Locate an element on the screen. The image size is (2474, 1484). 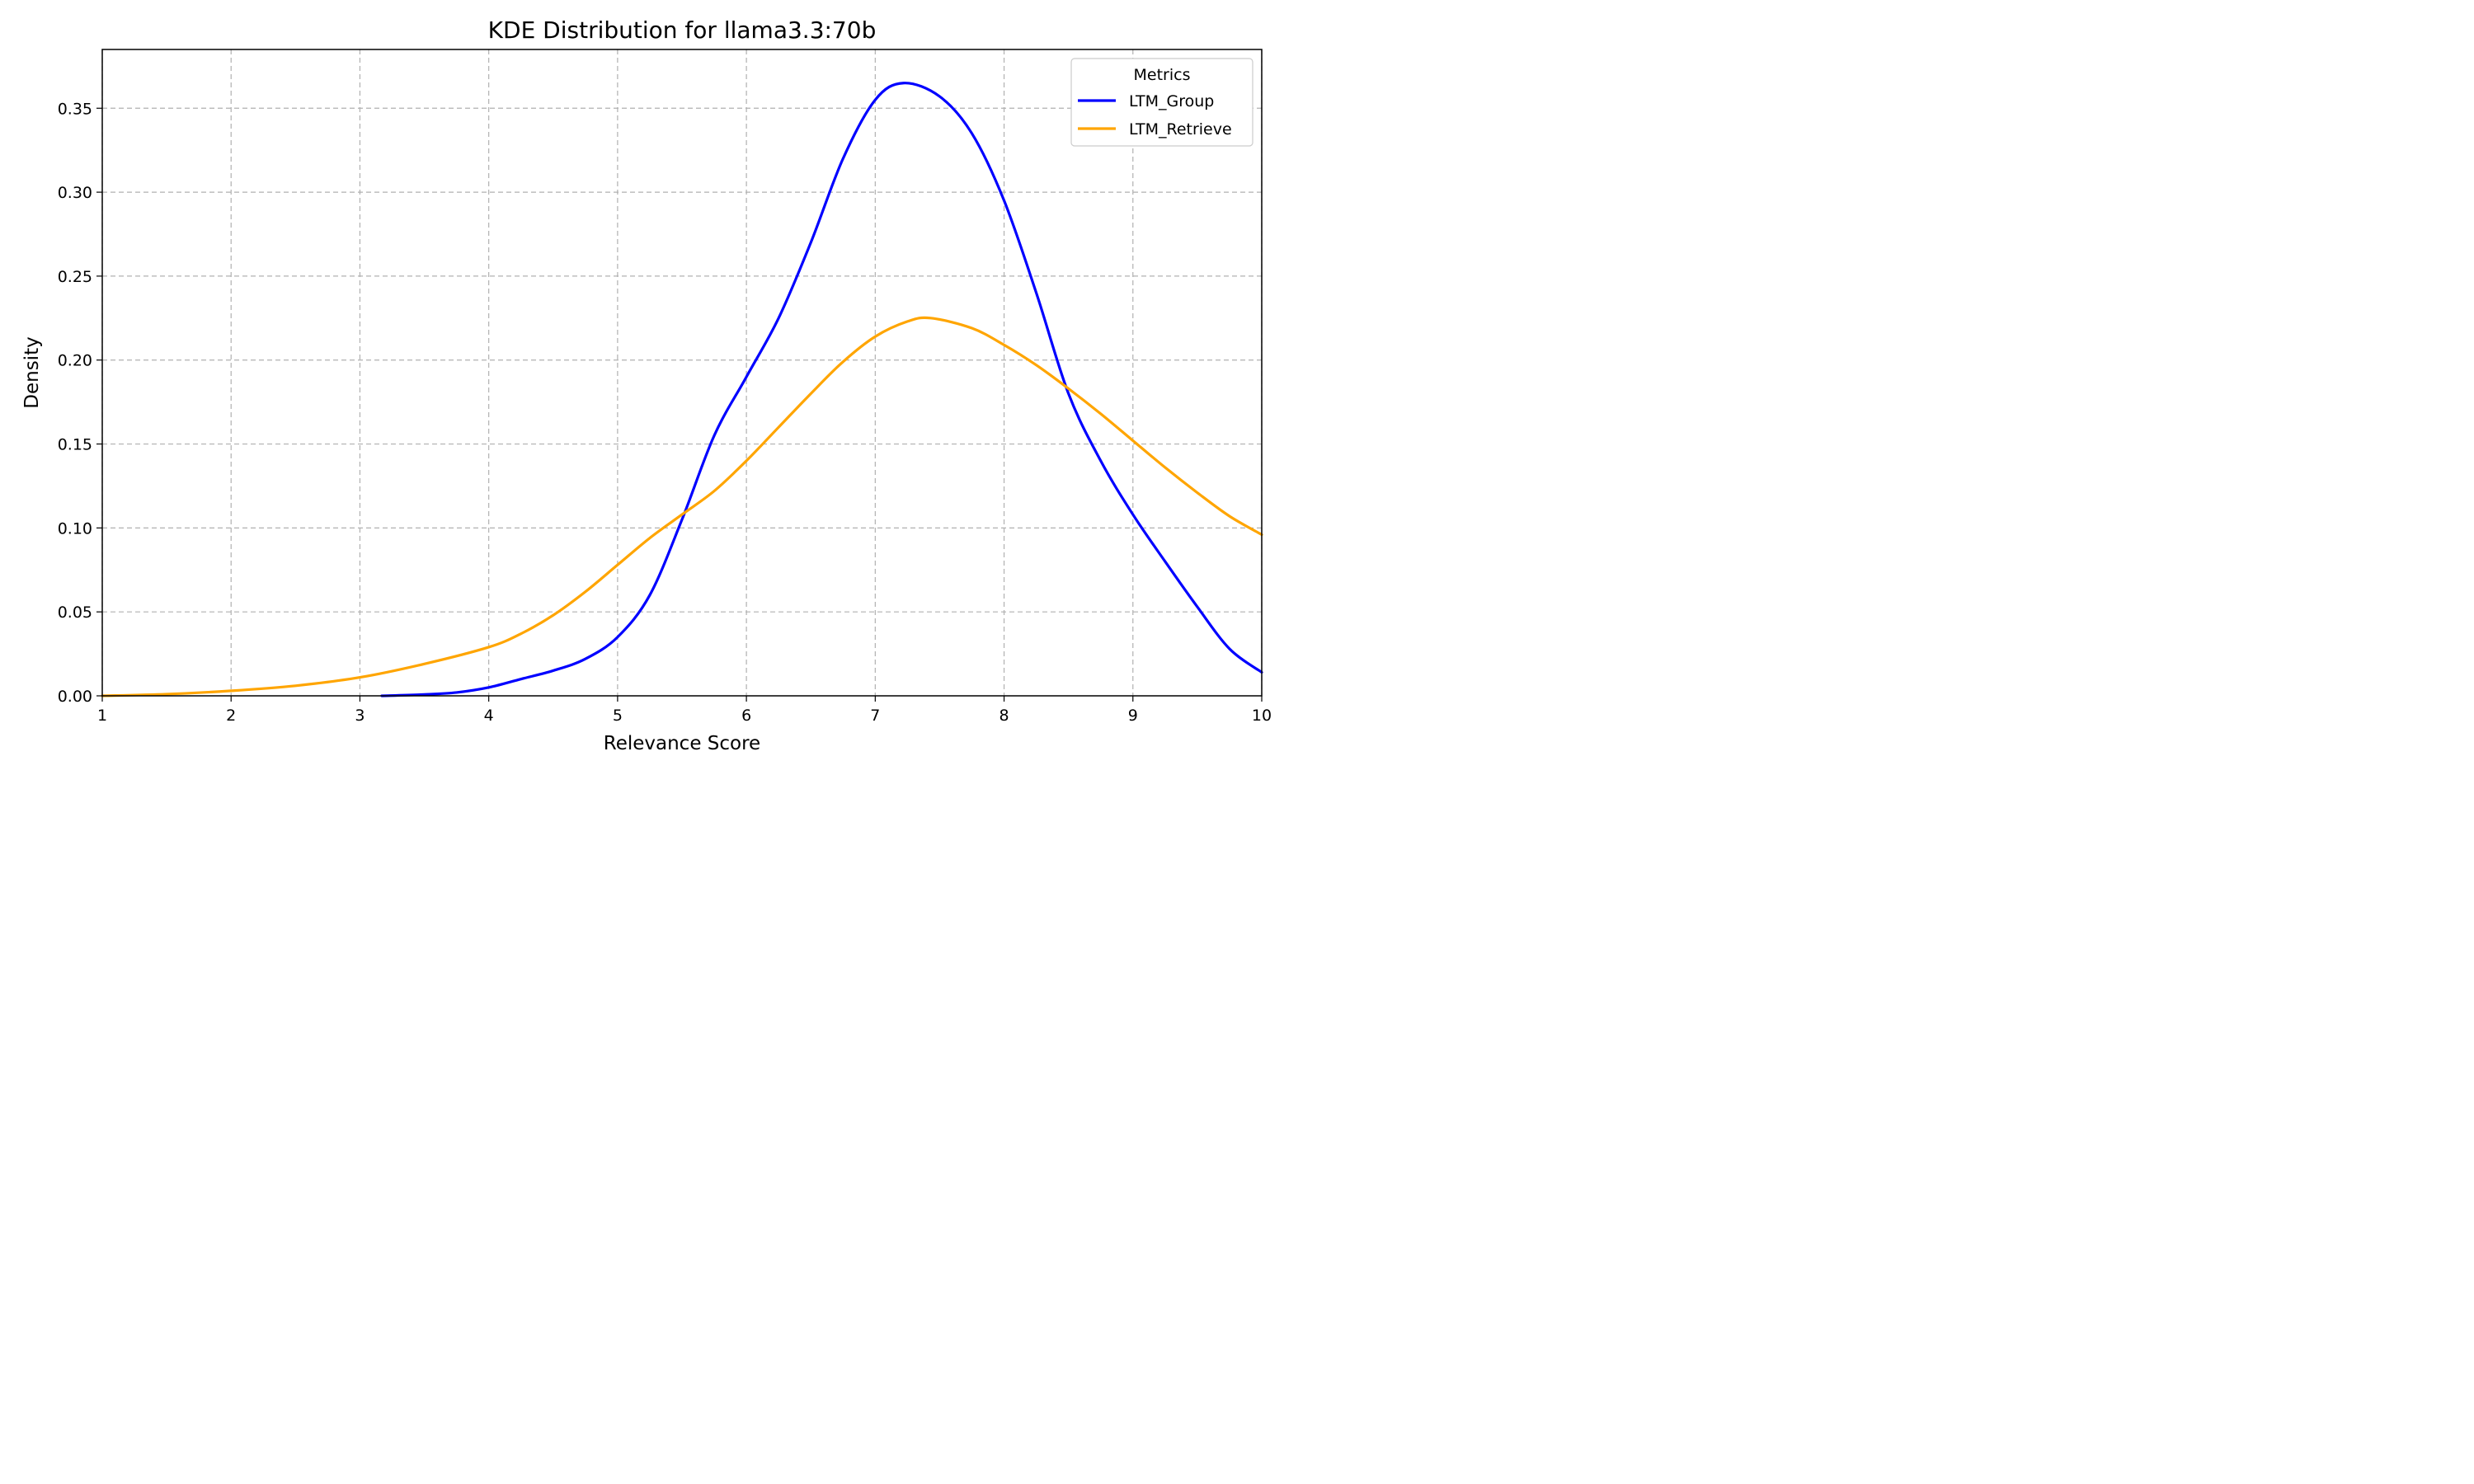
legend-label-ltm-retrieve: LTM_Retrieve is located at coordinates (1180, 129).